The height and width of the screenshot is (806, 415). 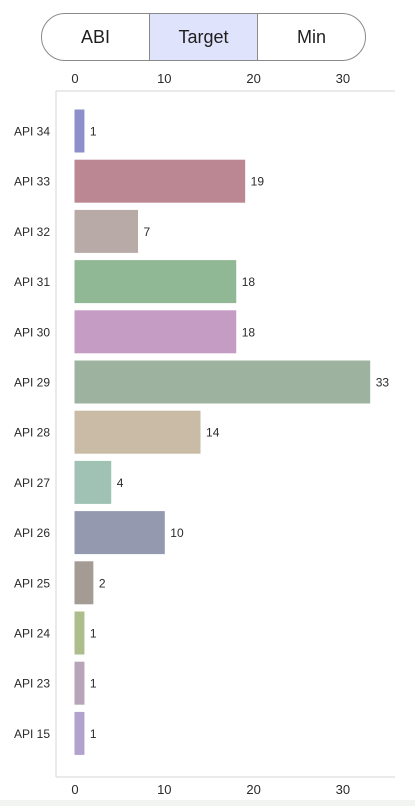 What do you see at coordinates (32, 433) in the screenshot?
I see `category-label: API 28` at bounding box center [32, 433].